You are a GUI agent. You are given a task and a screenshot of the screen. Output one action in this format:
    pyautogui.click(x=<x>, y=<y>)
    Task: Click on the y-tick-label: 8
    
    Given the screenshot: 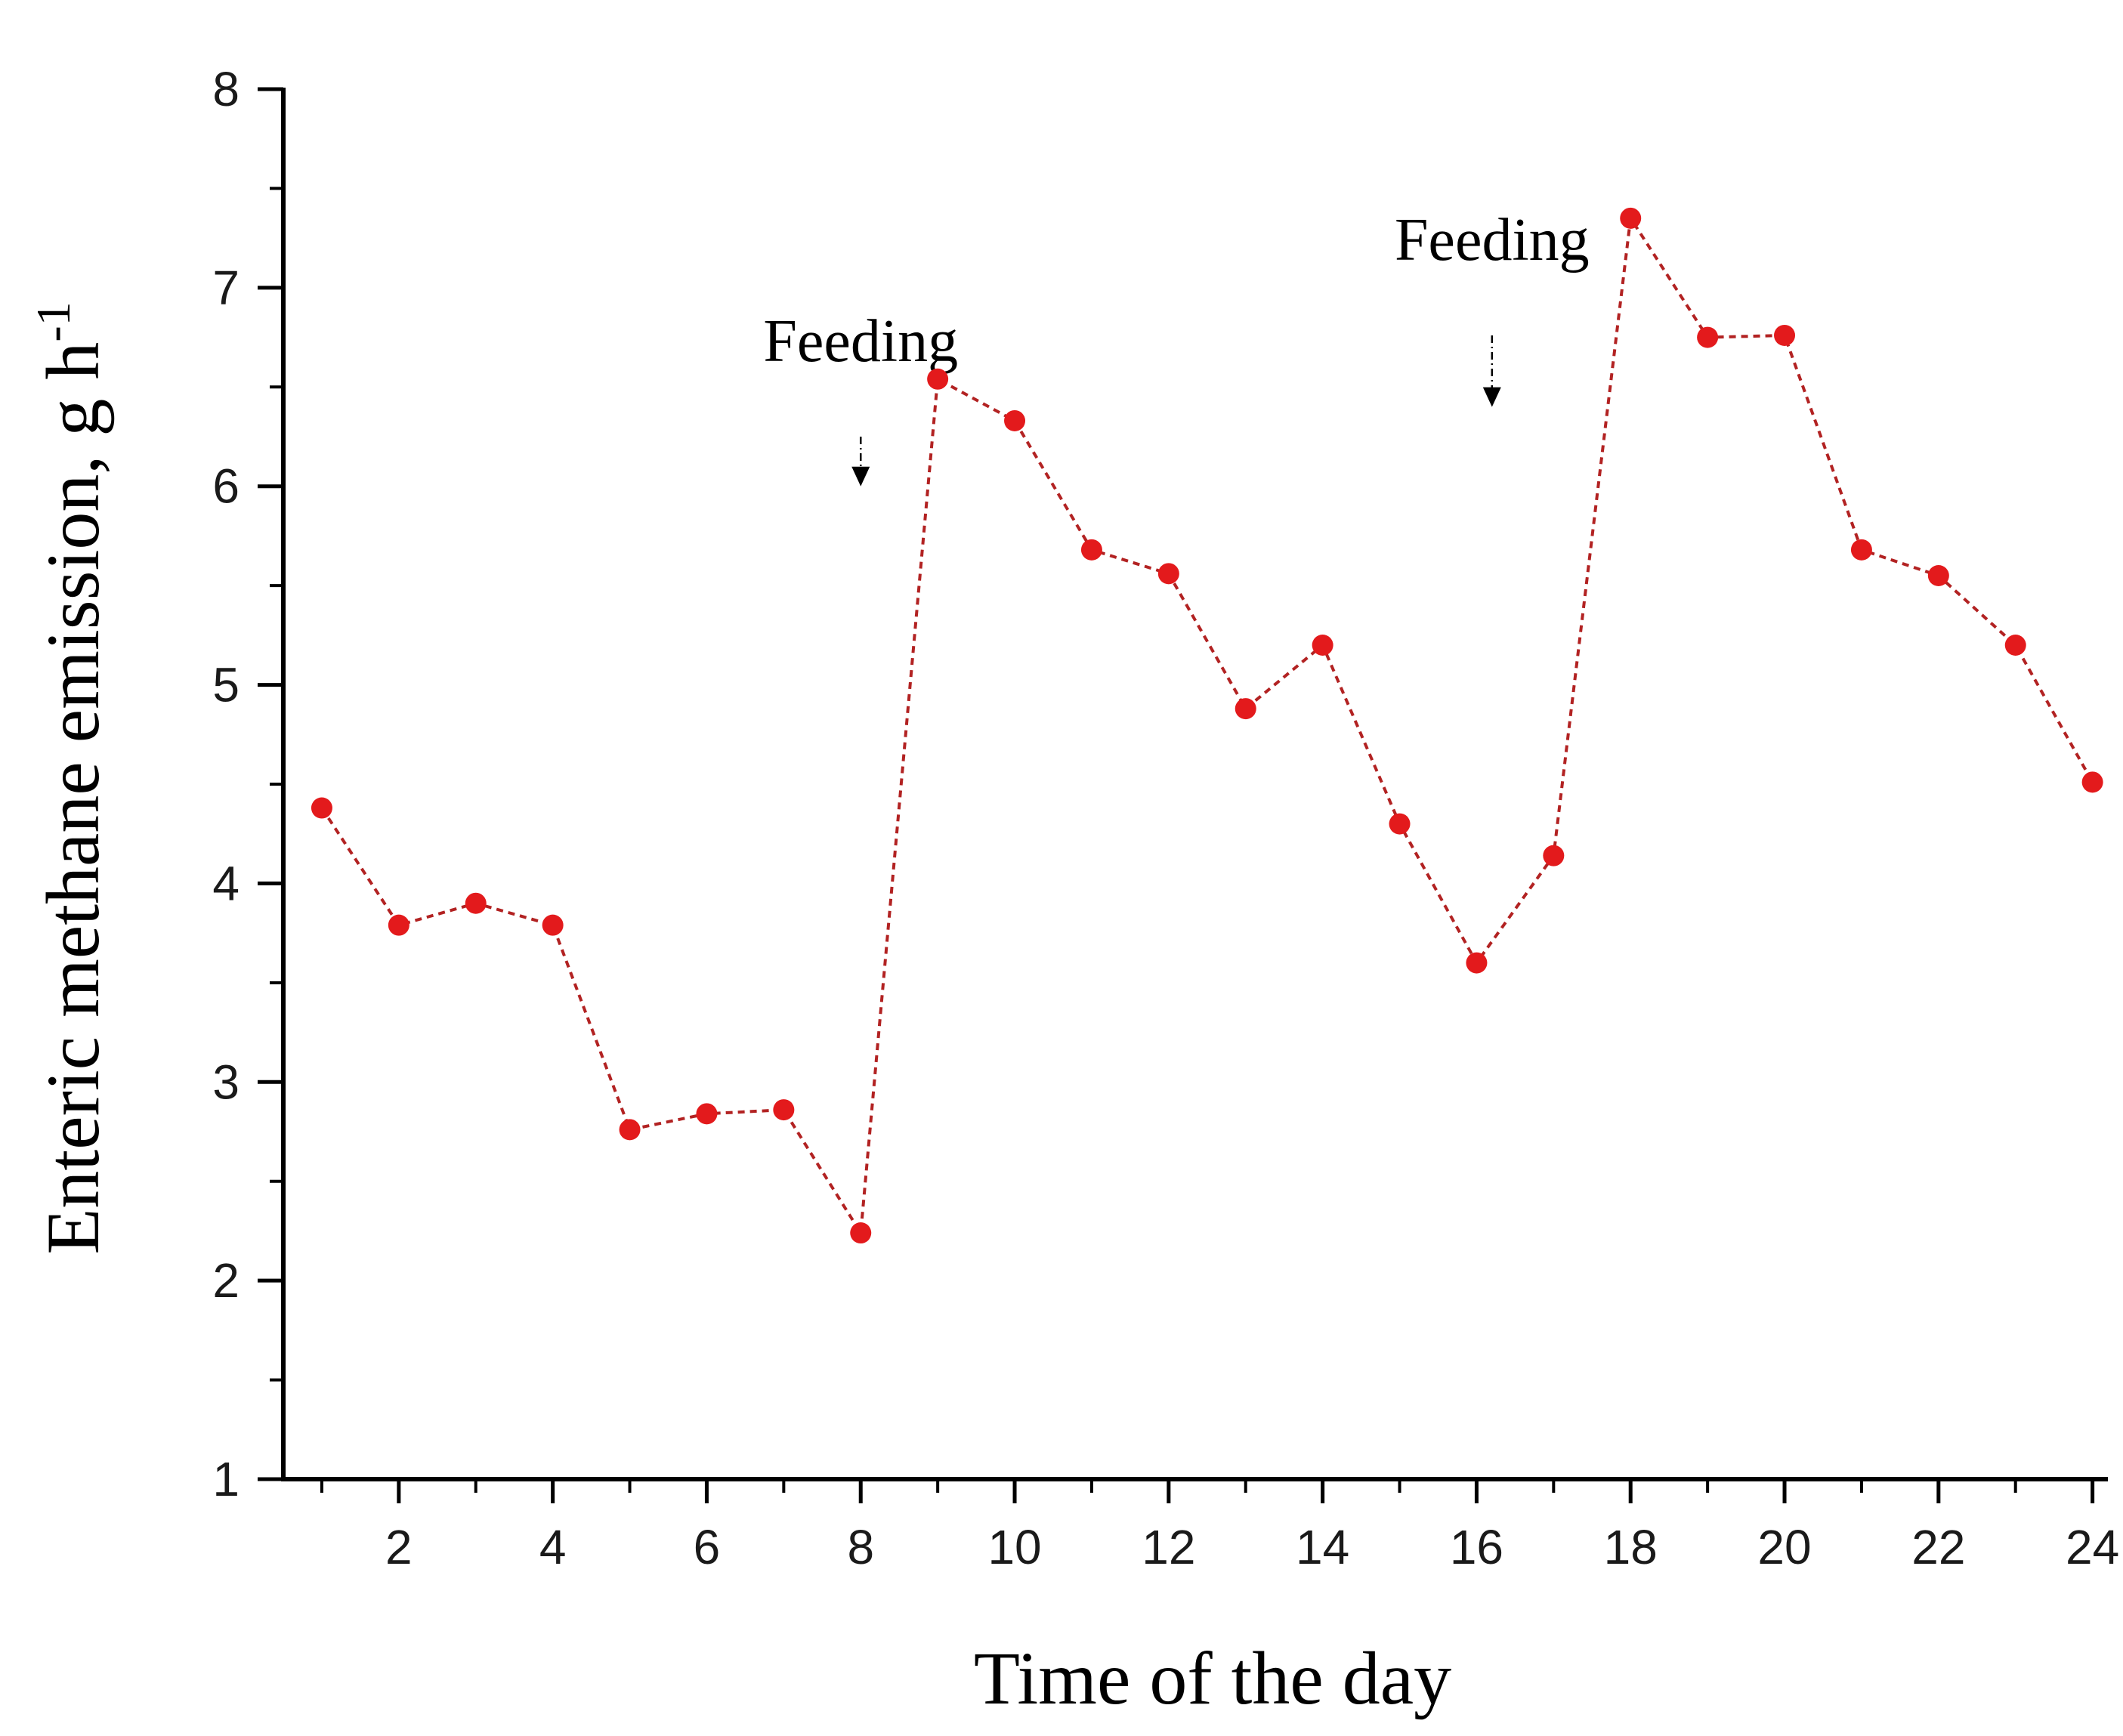 What is the action you would take?
    pyautogui.click(x=226, y=89)
    